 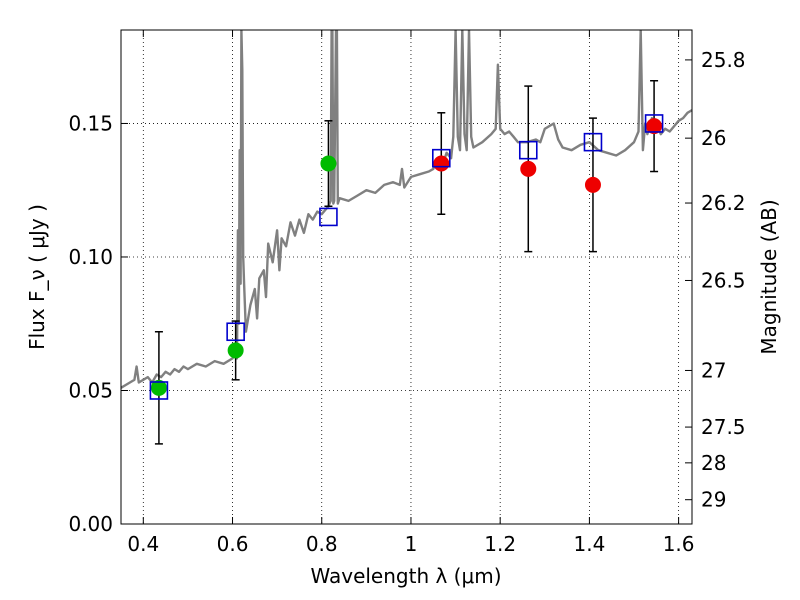 What do you see at coordinates (90, 524) in the screenshot?
I see `y-tick-label: 0.00` at bounding box center [90, 524].